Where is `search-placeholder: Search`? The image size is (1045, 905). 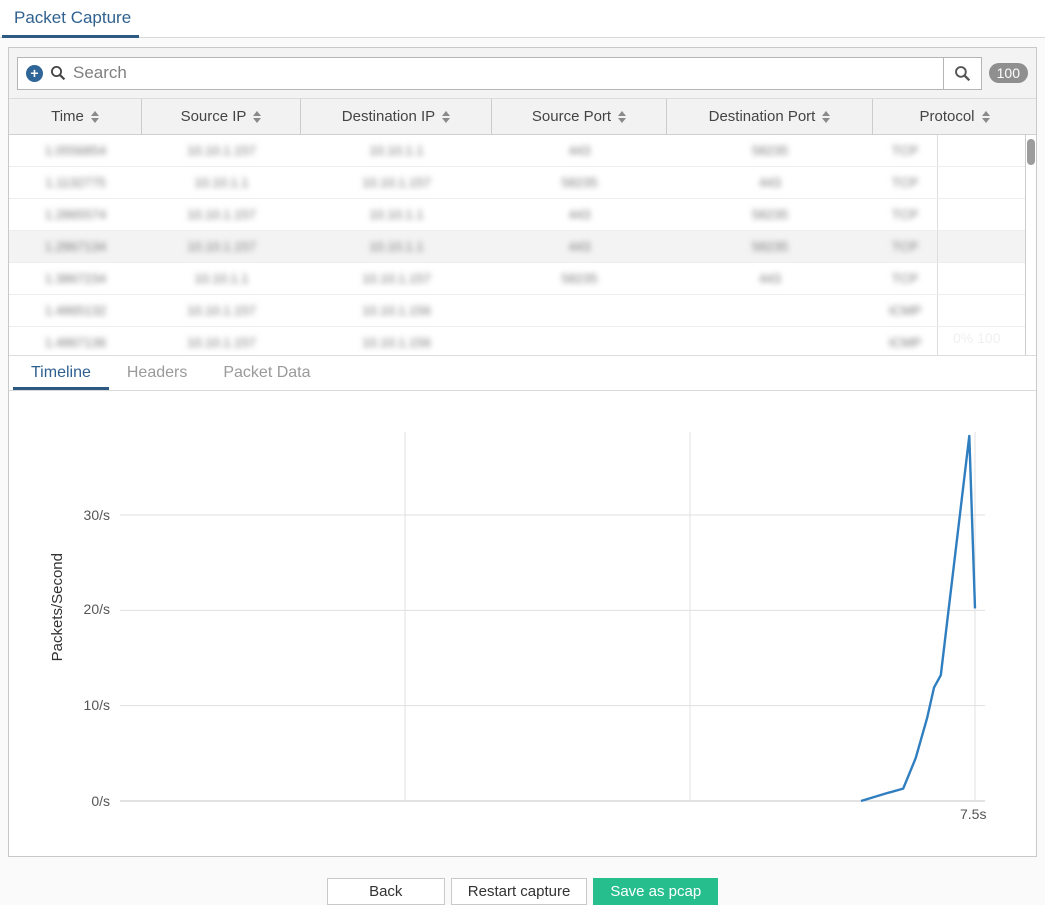
search-placeholder: Search is located at coordinates (100, 72).